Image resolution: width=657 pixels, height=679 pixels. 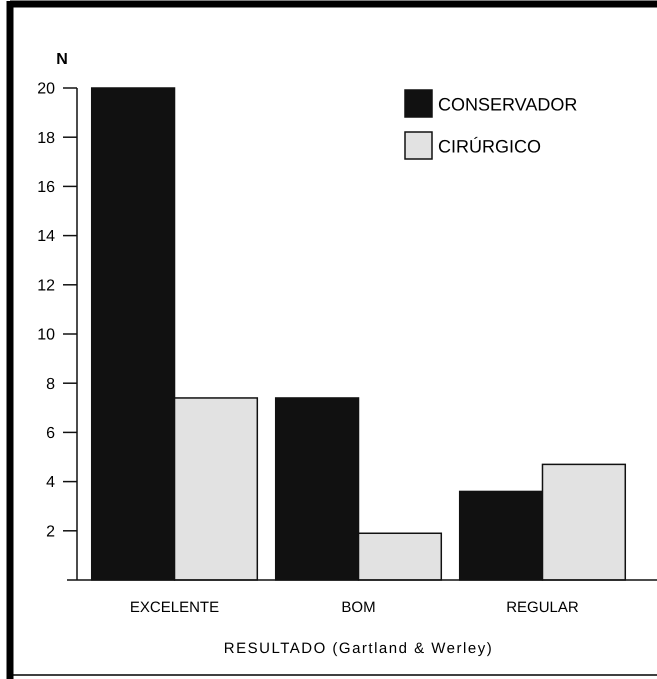 I want to click on y-tick-label: 20, so click(x=46, y=89).